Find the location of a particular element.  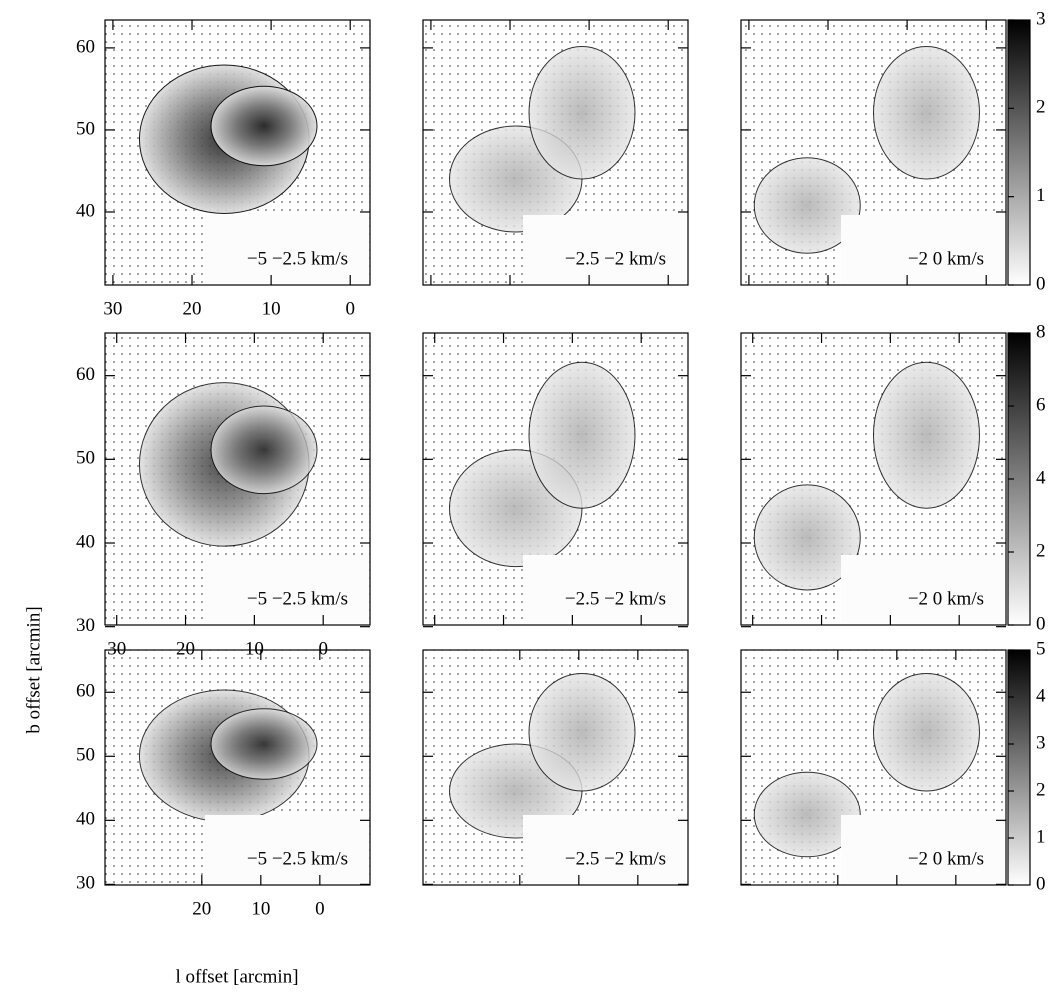

panel: −5 −2.5 km/s 30 20 10 0 40 50 60 is located at coordinates (223, 169).